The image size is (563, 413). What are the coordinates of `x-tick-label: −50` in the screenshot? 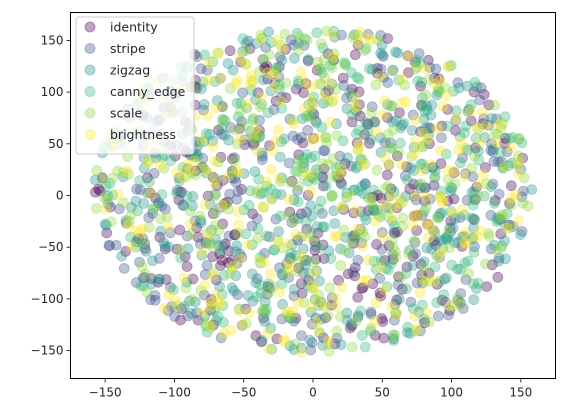 It's located at (243, 393).